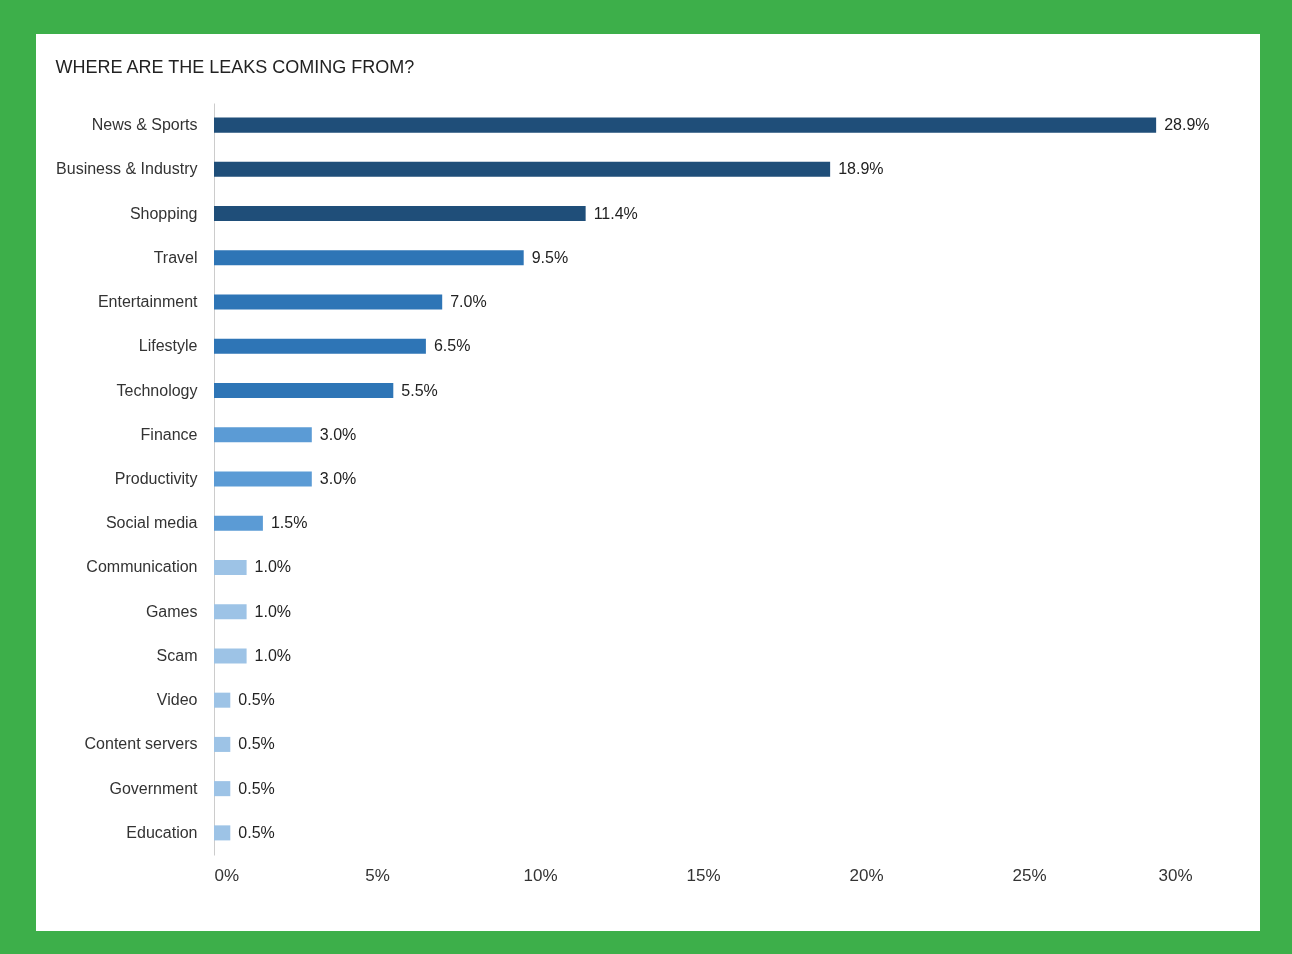 This screenshot has width=1292, height=954. I want to click on data-label: 18.9%, so click(861, 169).